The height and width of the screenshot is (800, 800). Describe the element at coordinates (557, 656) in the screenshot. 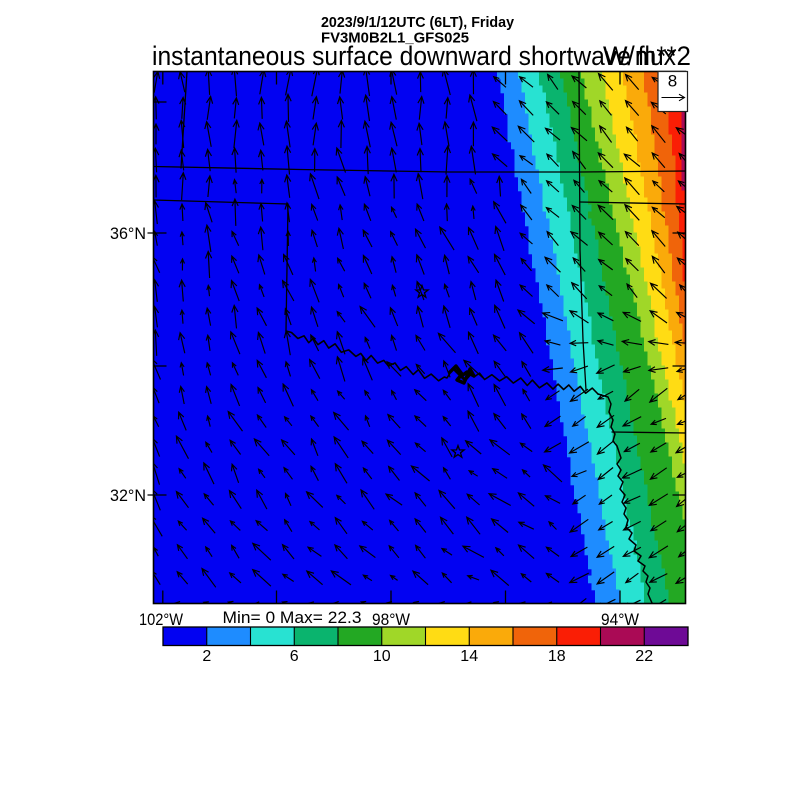

I see `svg-text: 18` at that location.